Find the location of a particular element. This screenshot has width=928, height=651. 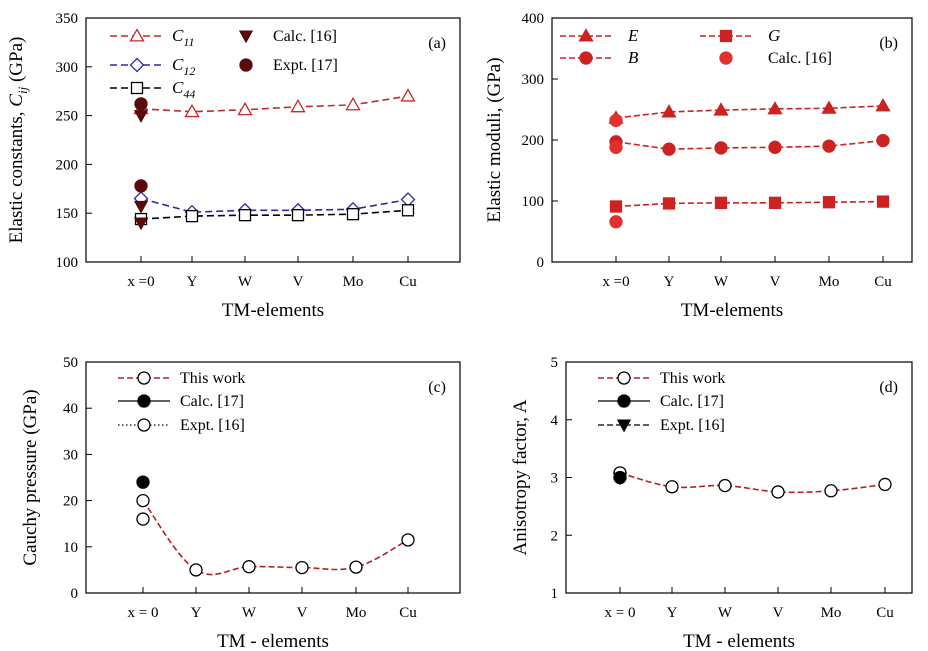

y-tick-label: 1 is located at coordinates (555, 594).